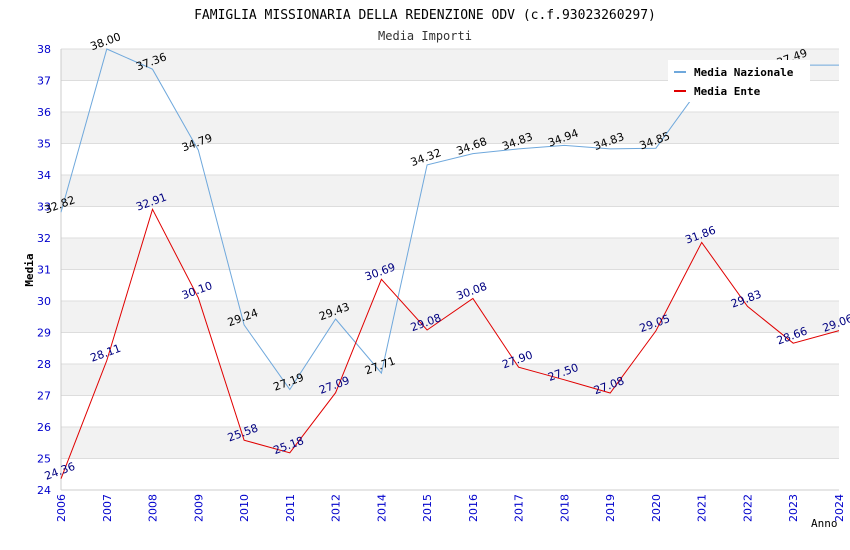  Describe the element at coordinates (44, 238) in the screenshot. I see `y-tick-label: 32` at that location.